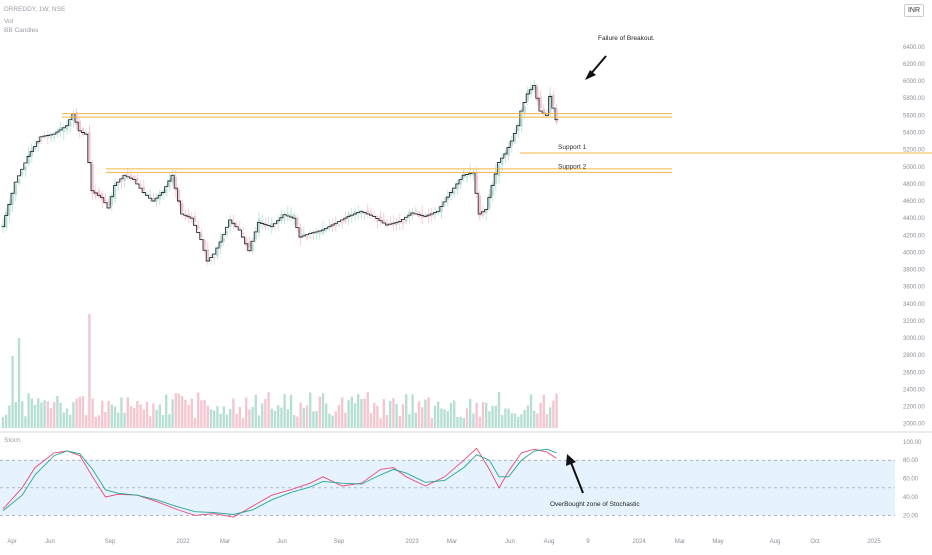 The height and width of the screenshot is (555, 932). What do you see at coordinates (914, 10) in the screenshot?
I see `currency-badge: INR` at bounding box center [914, 10].